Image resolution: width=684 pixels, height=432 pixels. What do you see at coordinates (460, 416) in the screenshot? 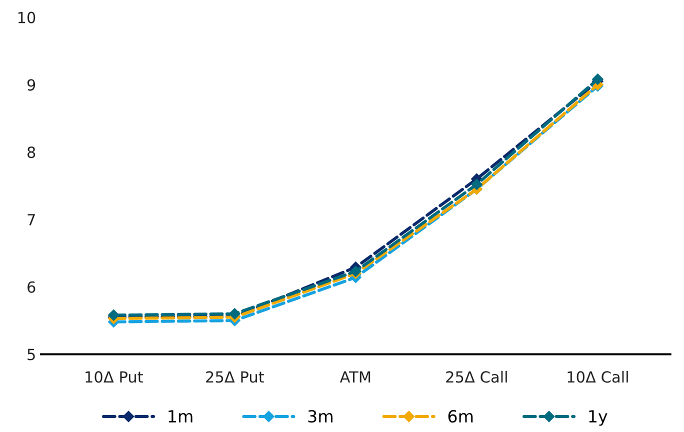
I see `legend-label: 6m` at bounding box center [460, 416].